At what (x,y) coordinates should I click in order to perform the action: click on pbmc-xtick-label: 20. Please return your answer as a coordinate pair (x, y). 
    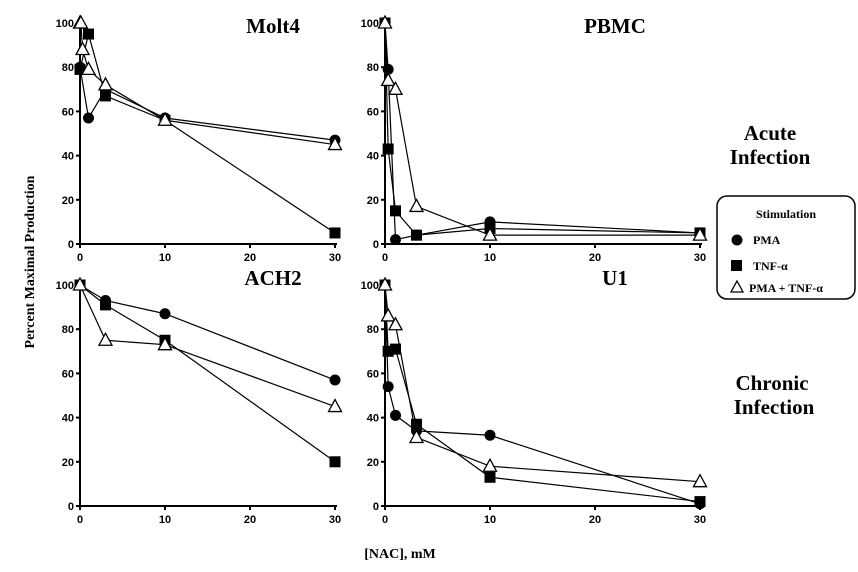
    Looking at the image, I should click on (595, 258).